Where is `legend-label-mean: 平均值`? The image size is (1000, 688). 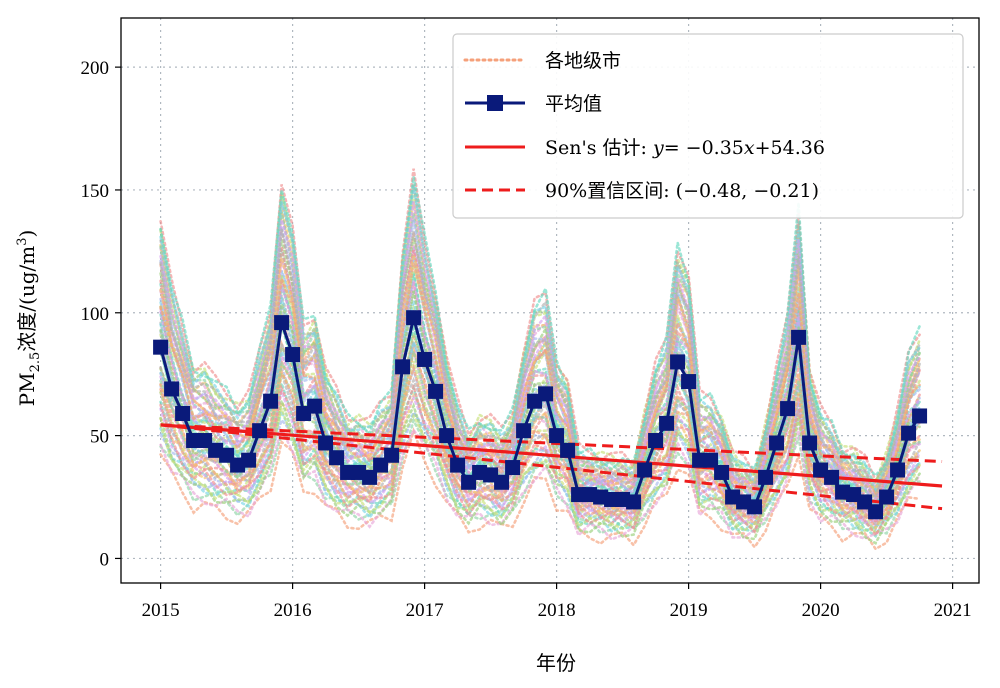 legend-label-mean: 平均值 is located at coordinates (573, 104).